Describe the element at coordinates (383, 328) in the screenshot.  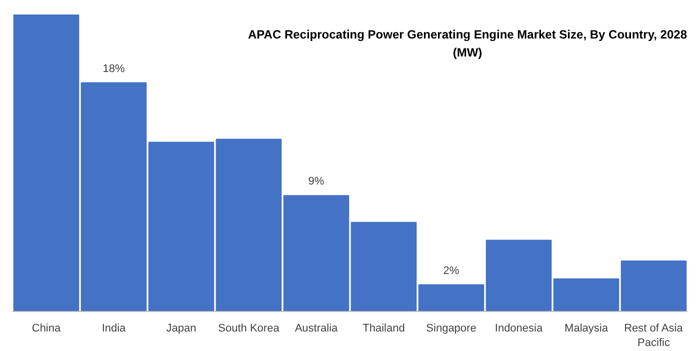
I see `x-tick-label: Thailand` at that location.